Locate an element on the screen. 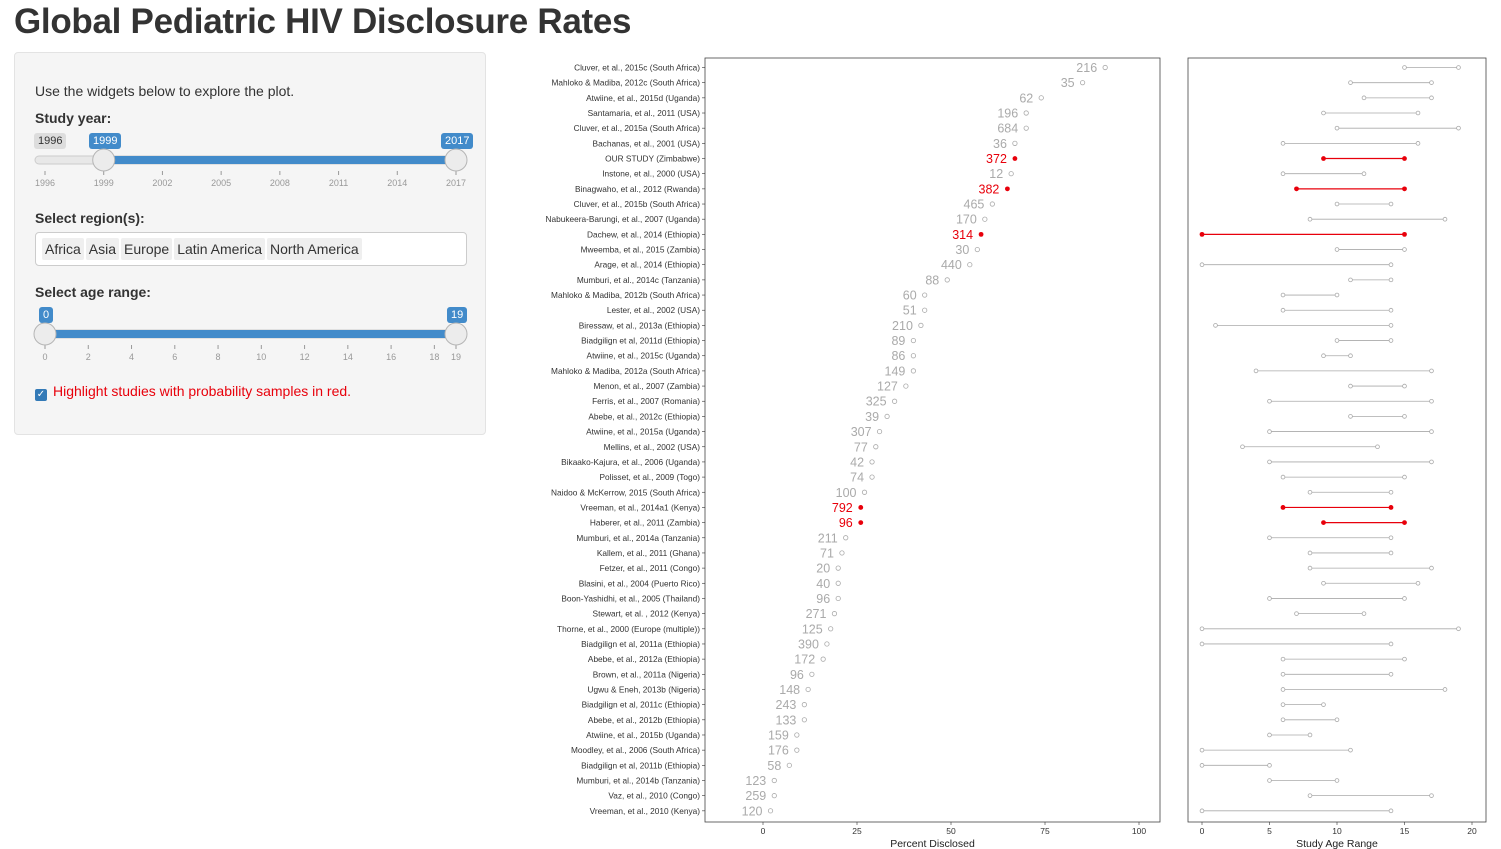 This screenshot has height=849, width=1501. age-slider-to-handle is located at coordinates (456, 334).